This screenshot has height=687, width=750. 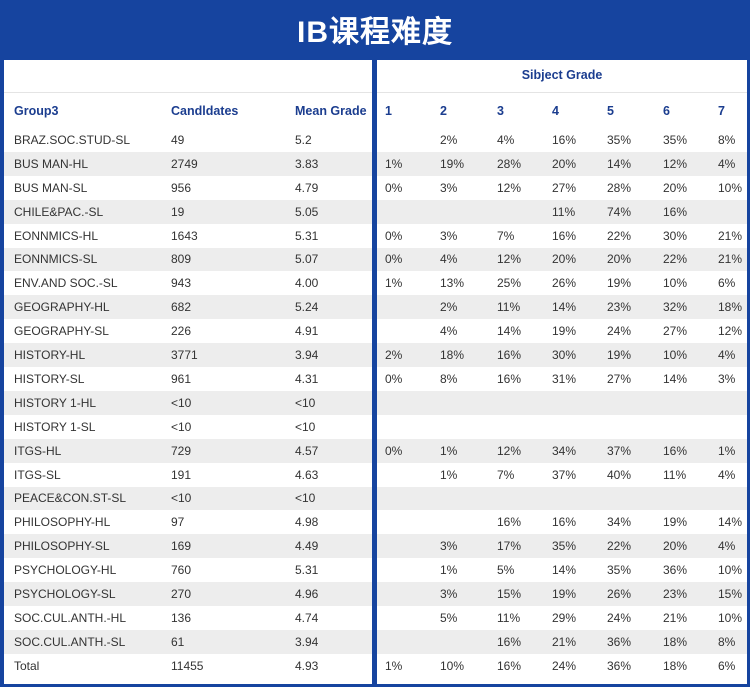 I want to click on mean-grade-value: 3.94, so click(x=307, y=641).